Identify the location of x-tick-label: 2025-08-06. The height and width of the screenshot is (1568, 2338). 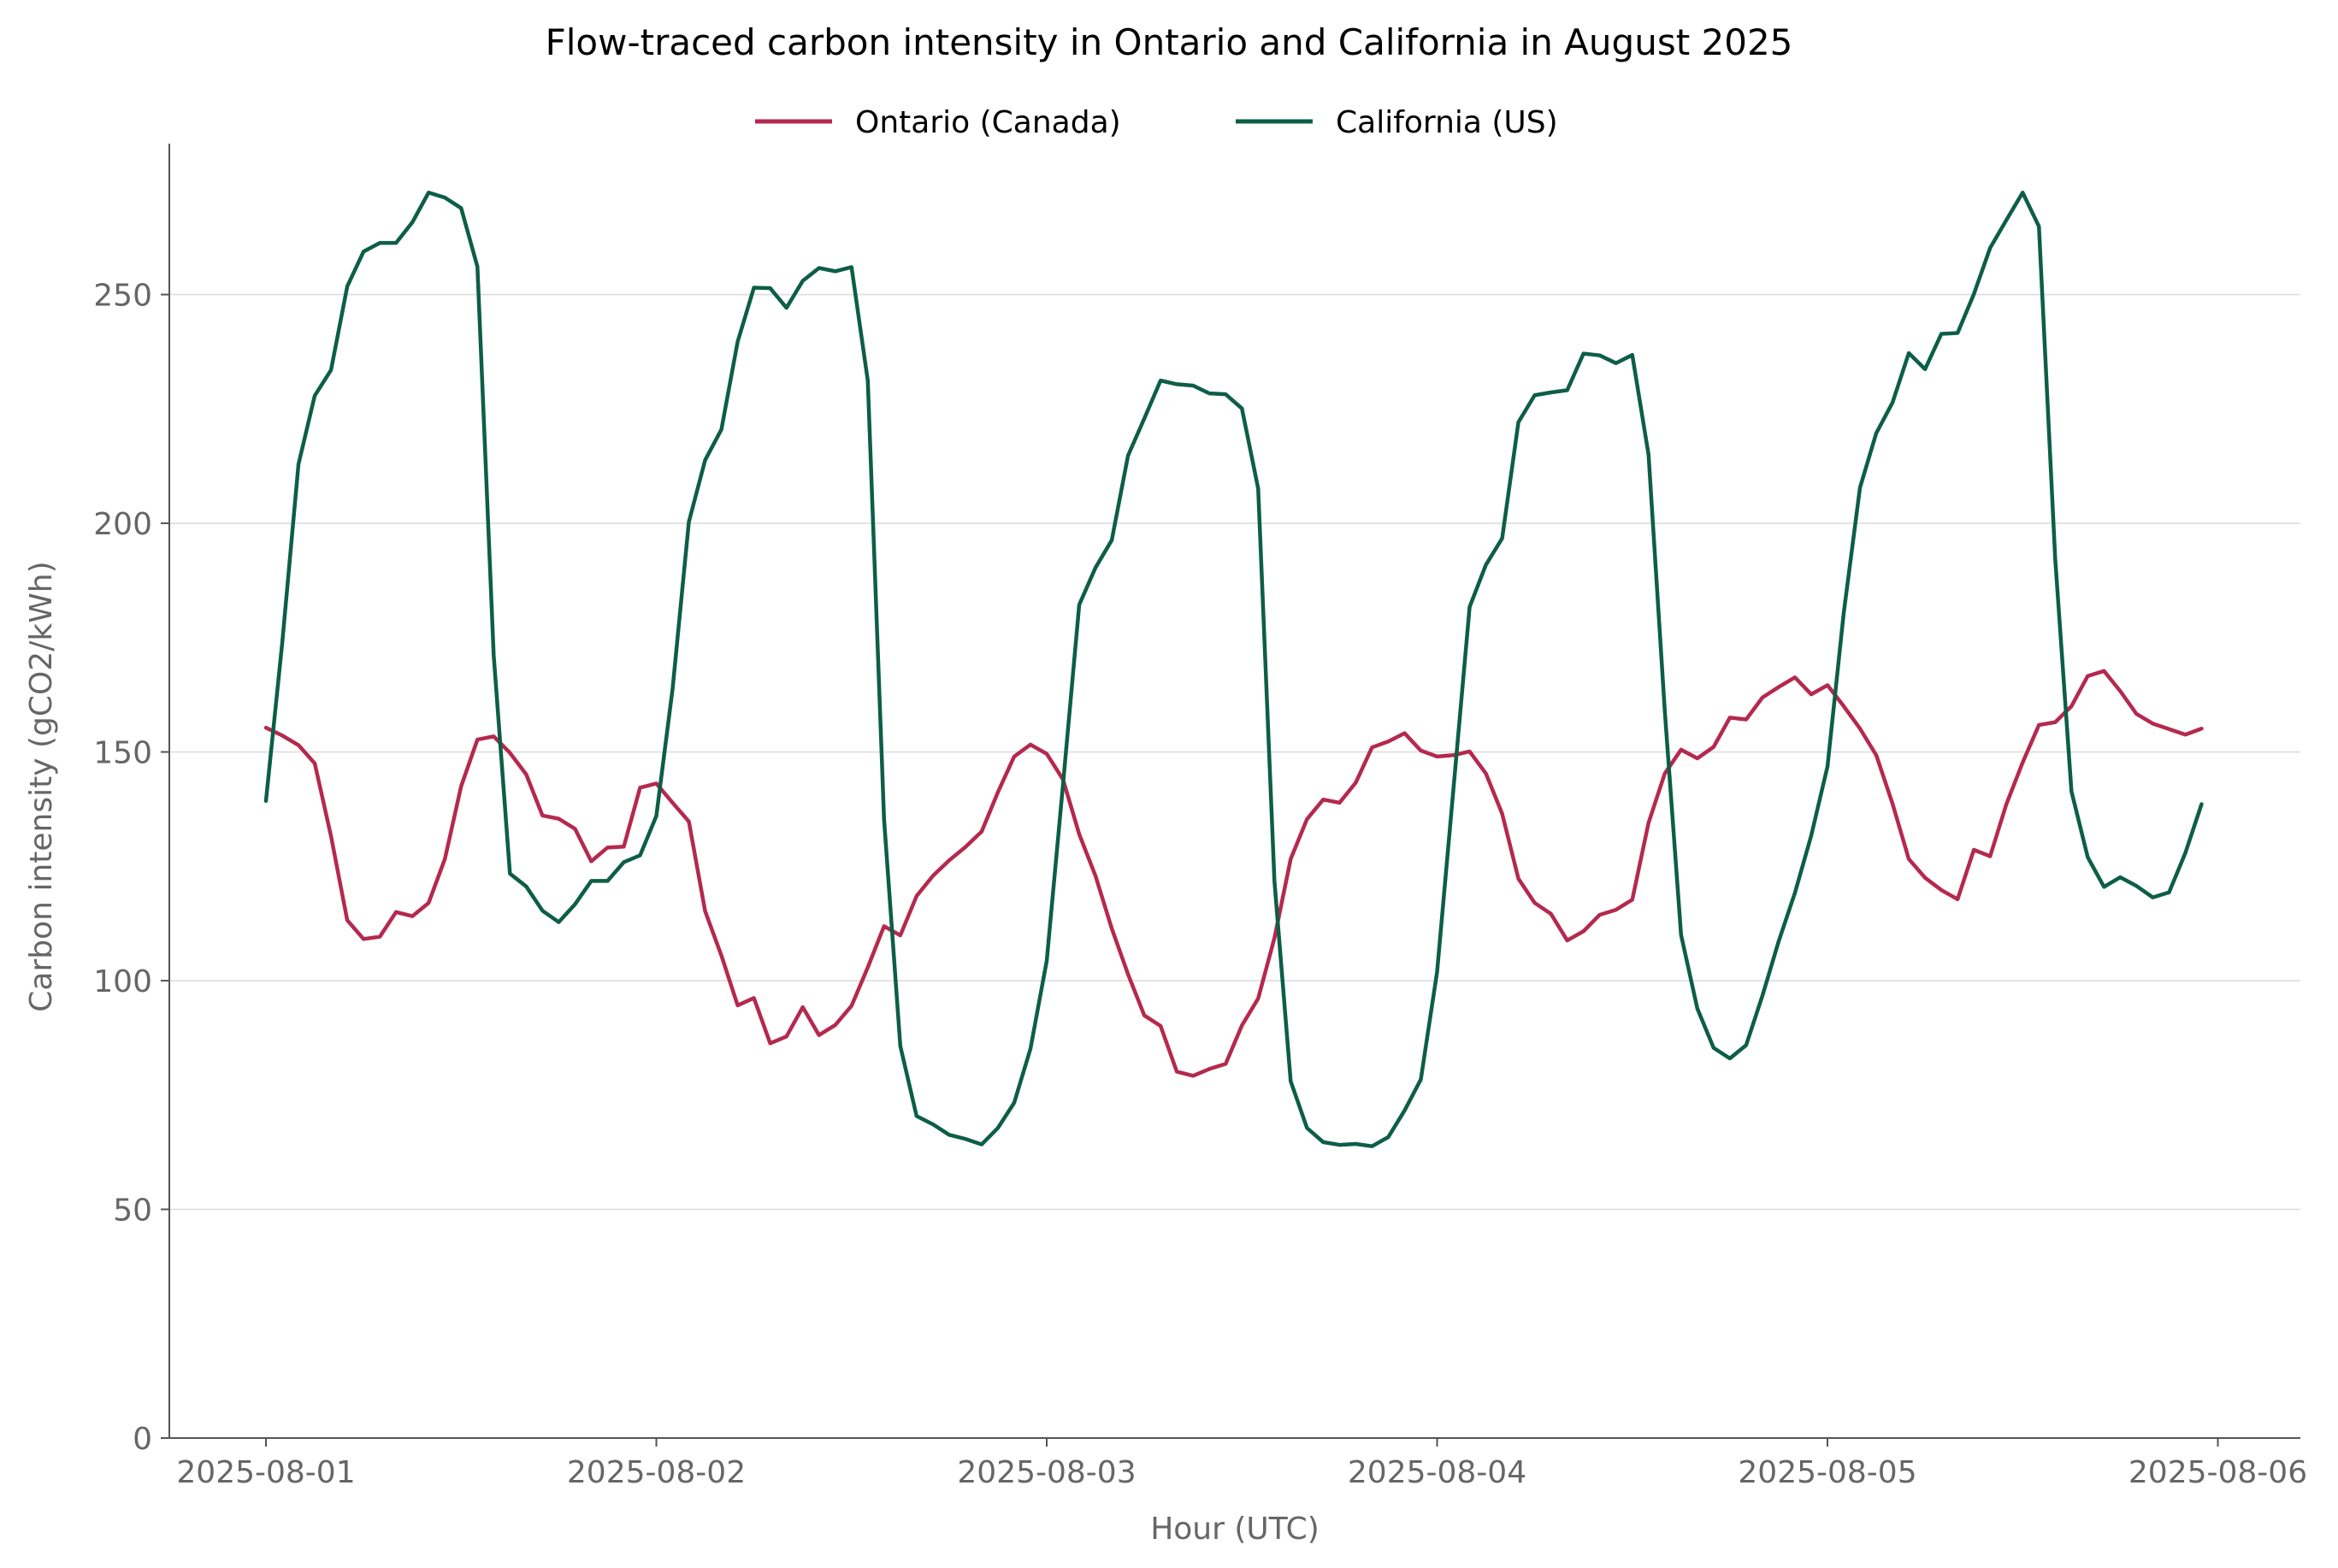
(2217, 1473).